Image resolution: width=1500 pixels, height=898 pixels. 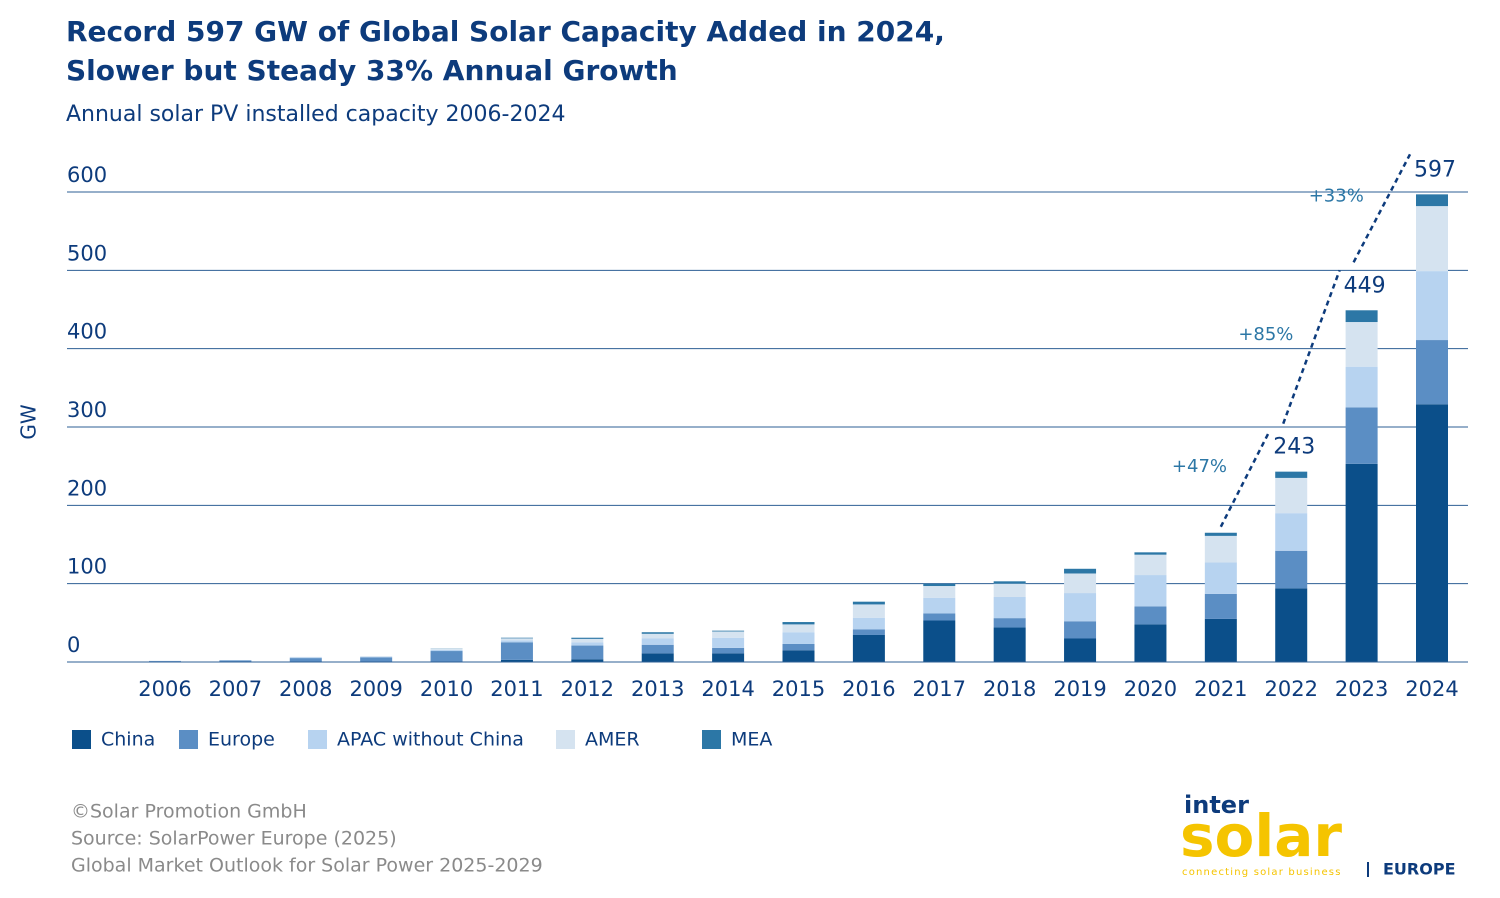 I want to click on y-tick-label: 0, so click(x=73, y=645).